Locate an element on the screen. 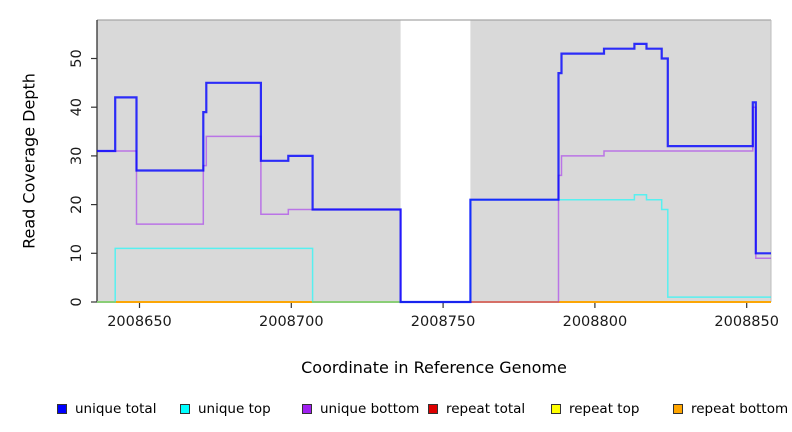 The image size is (792, 432). legend-item-unique-total: unique total is located at coordinates (106, 409).